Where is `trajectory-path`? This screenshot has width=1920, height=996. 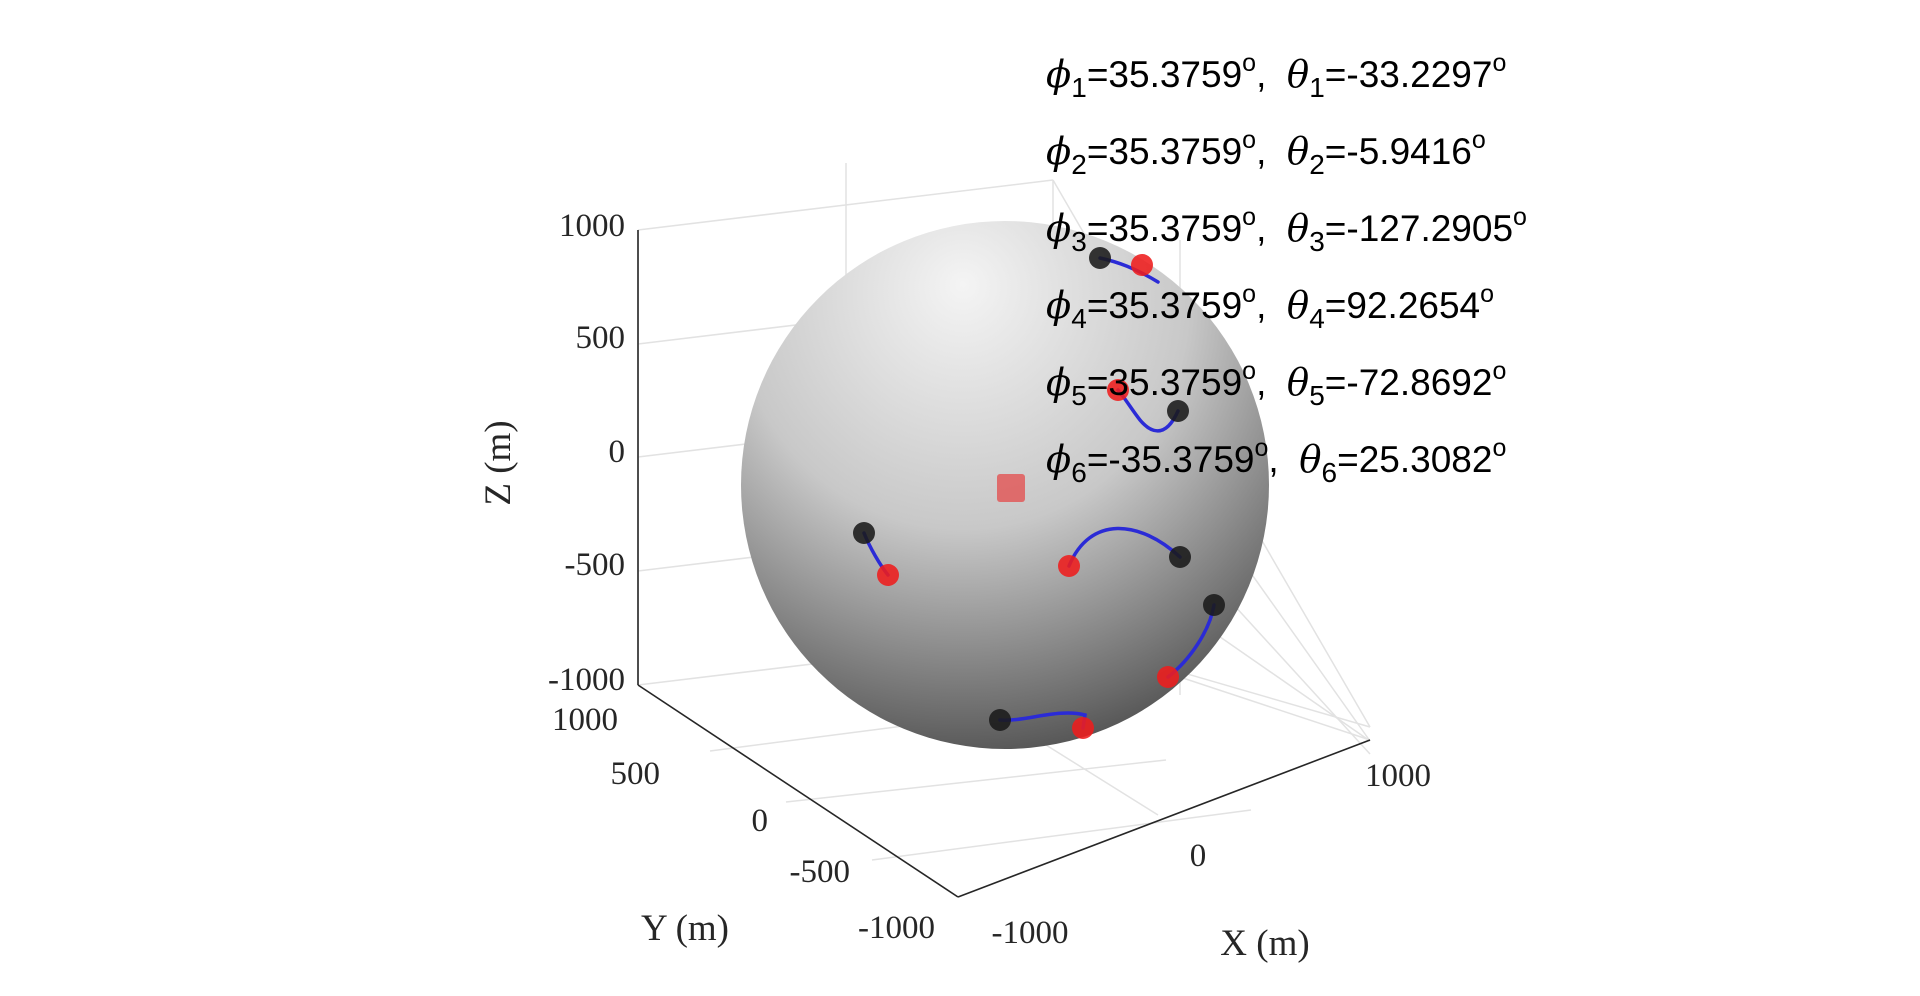 trajectory-path is located at coordinates (1124, 547).